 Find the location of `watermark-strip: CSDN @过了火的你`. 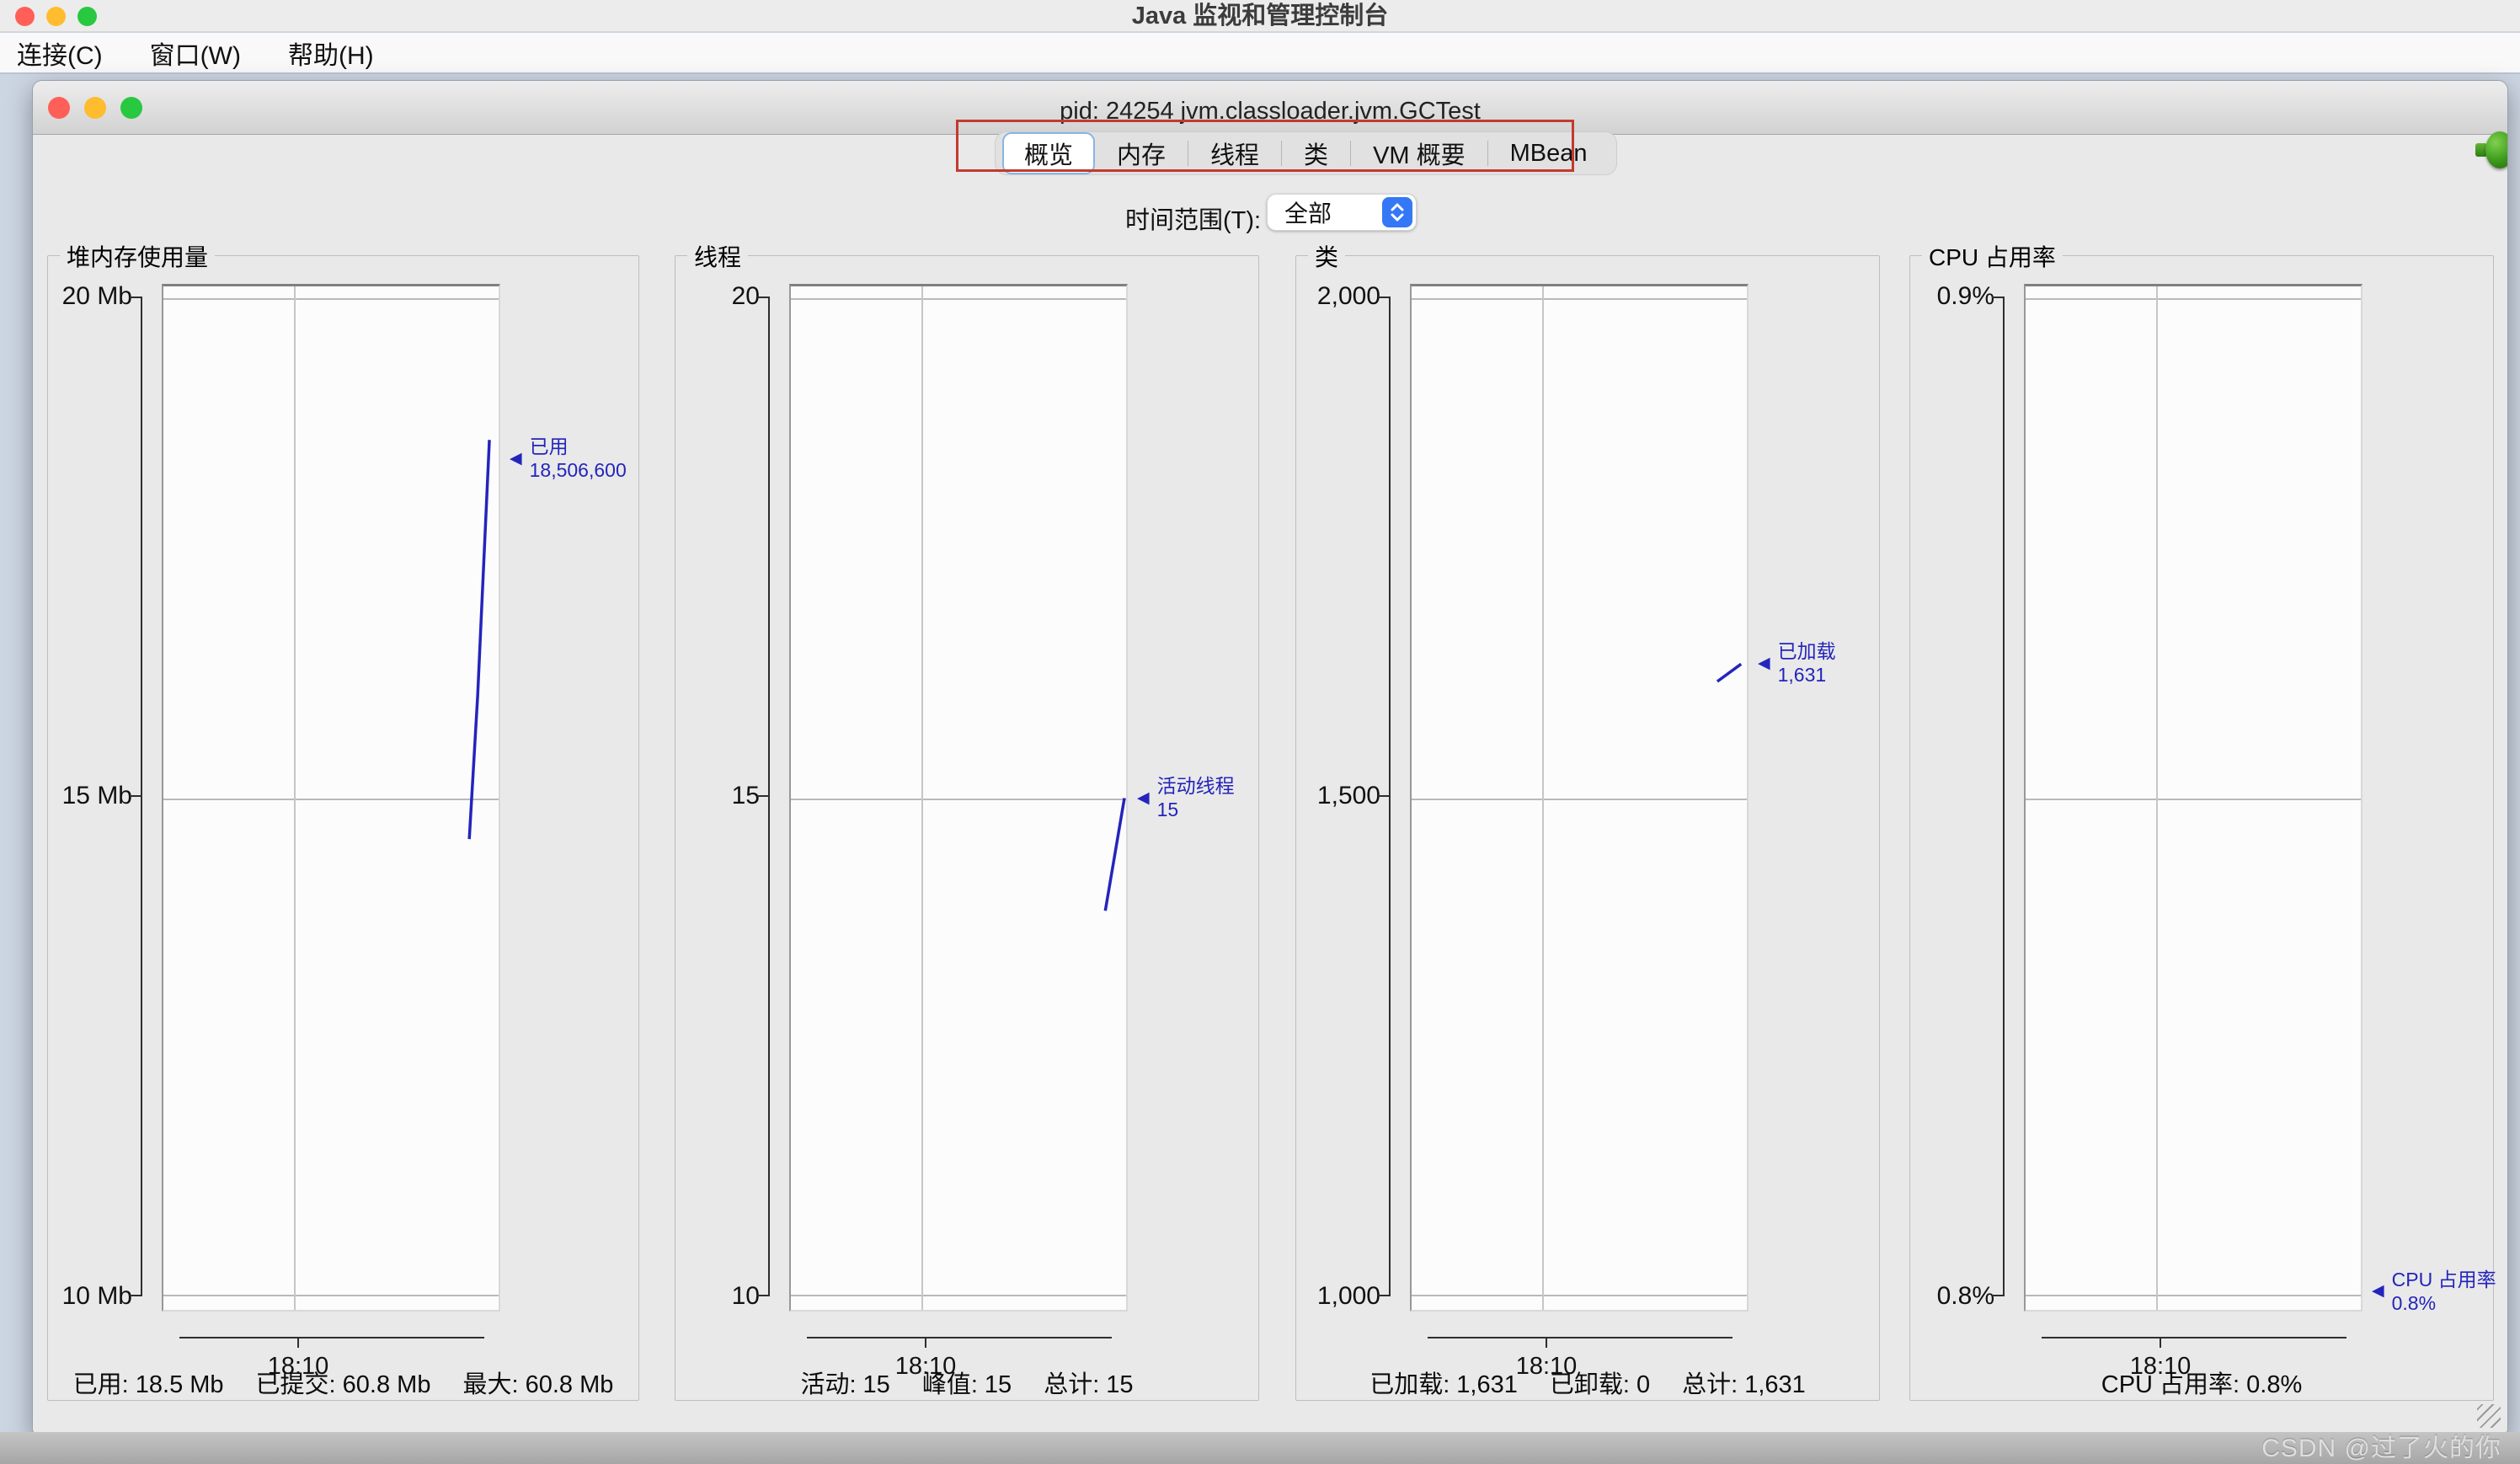

watermark-strip: CSDN @过了火的你 is located at coordinates (1260, 1448).